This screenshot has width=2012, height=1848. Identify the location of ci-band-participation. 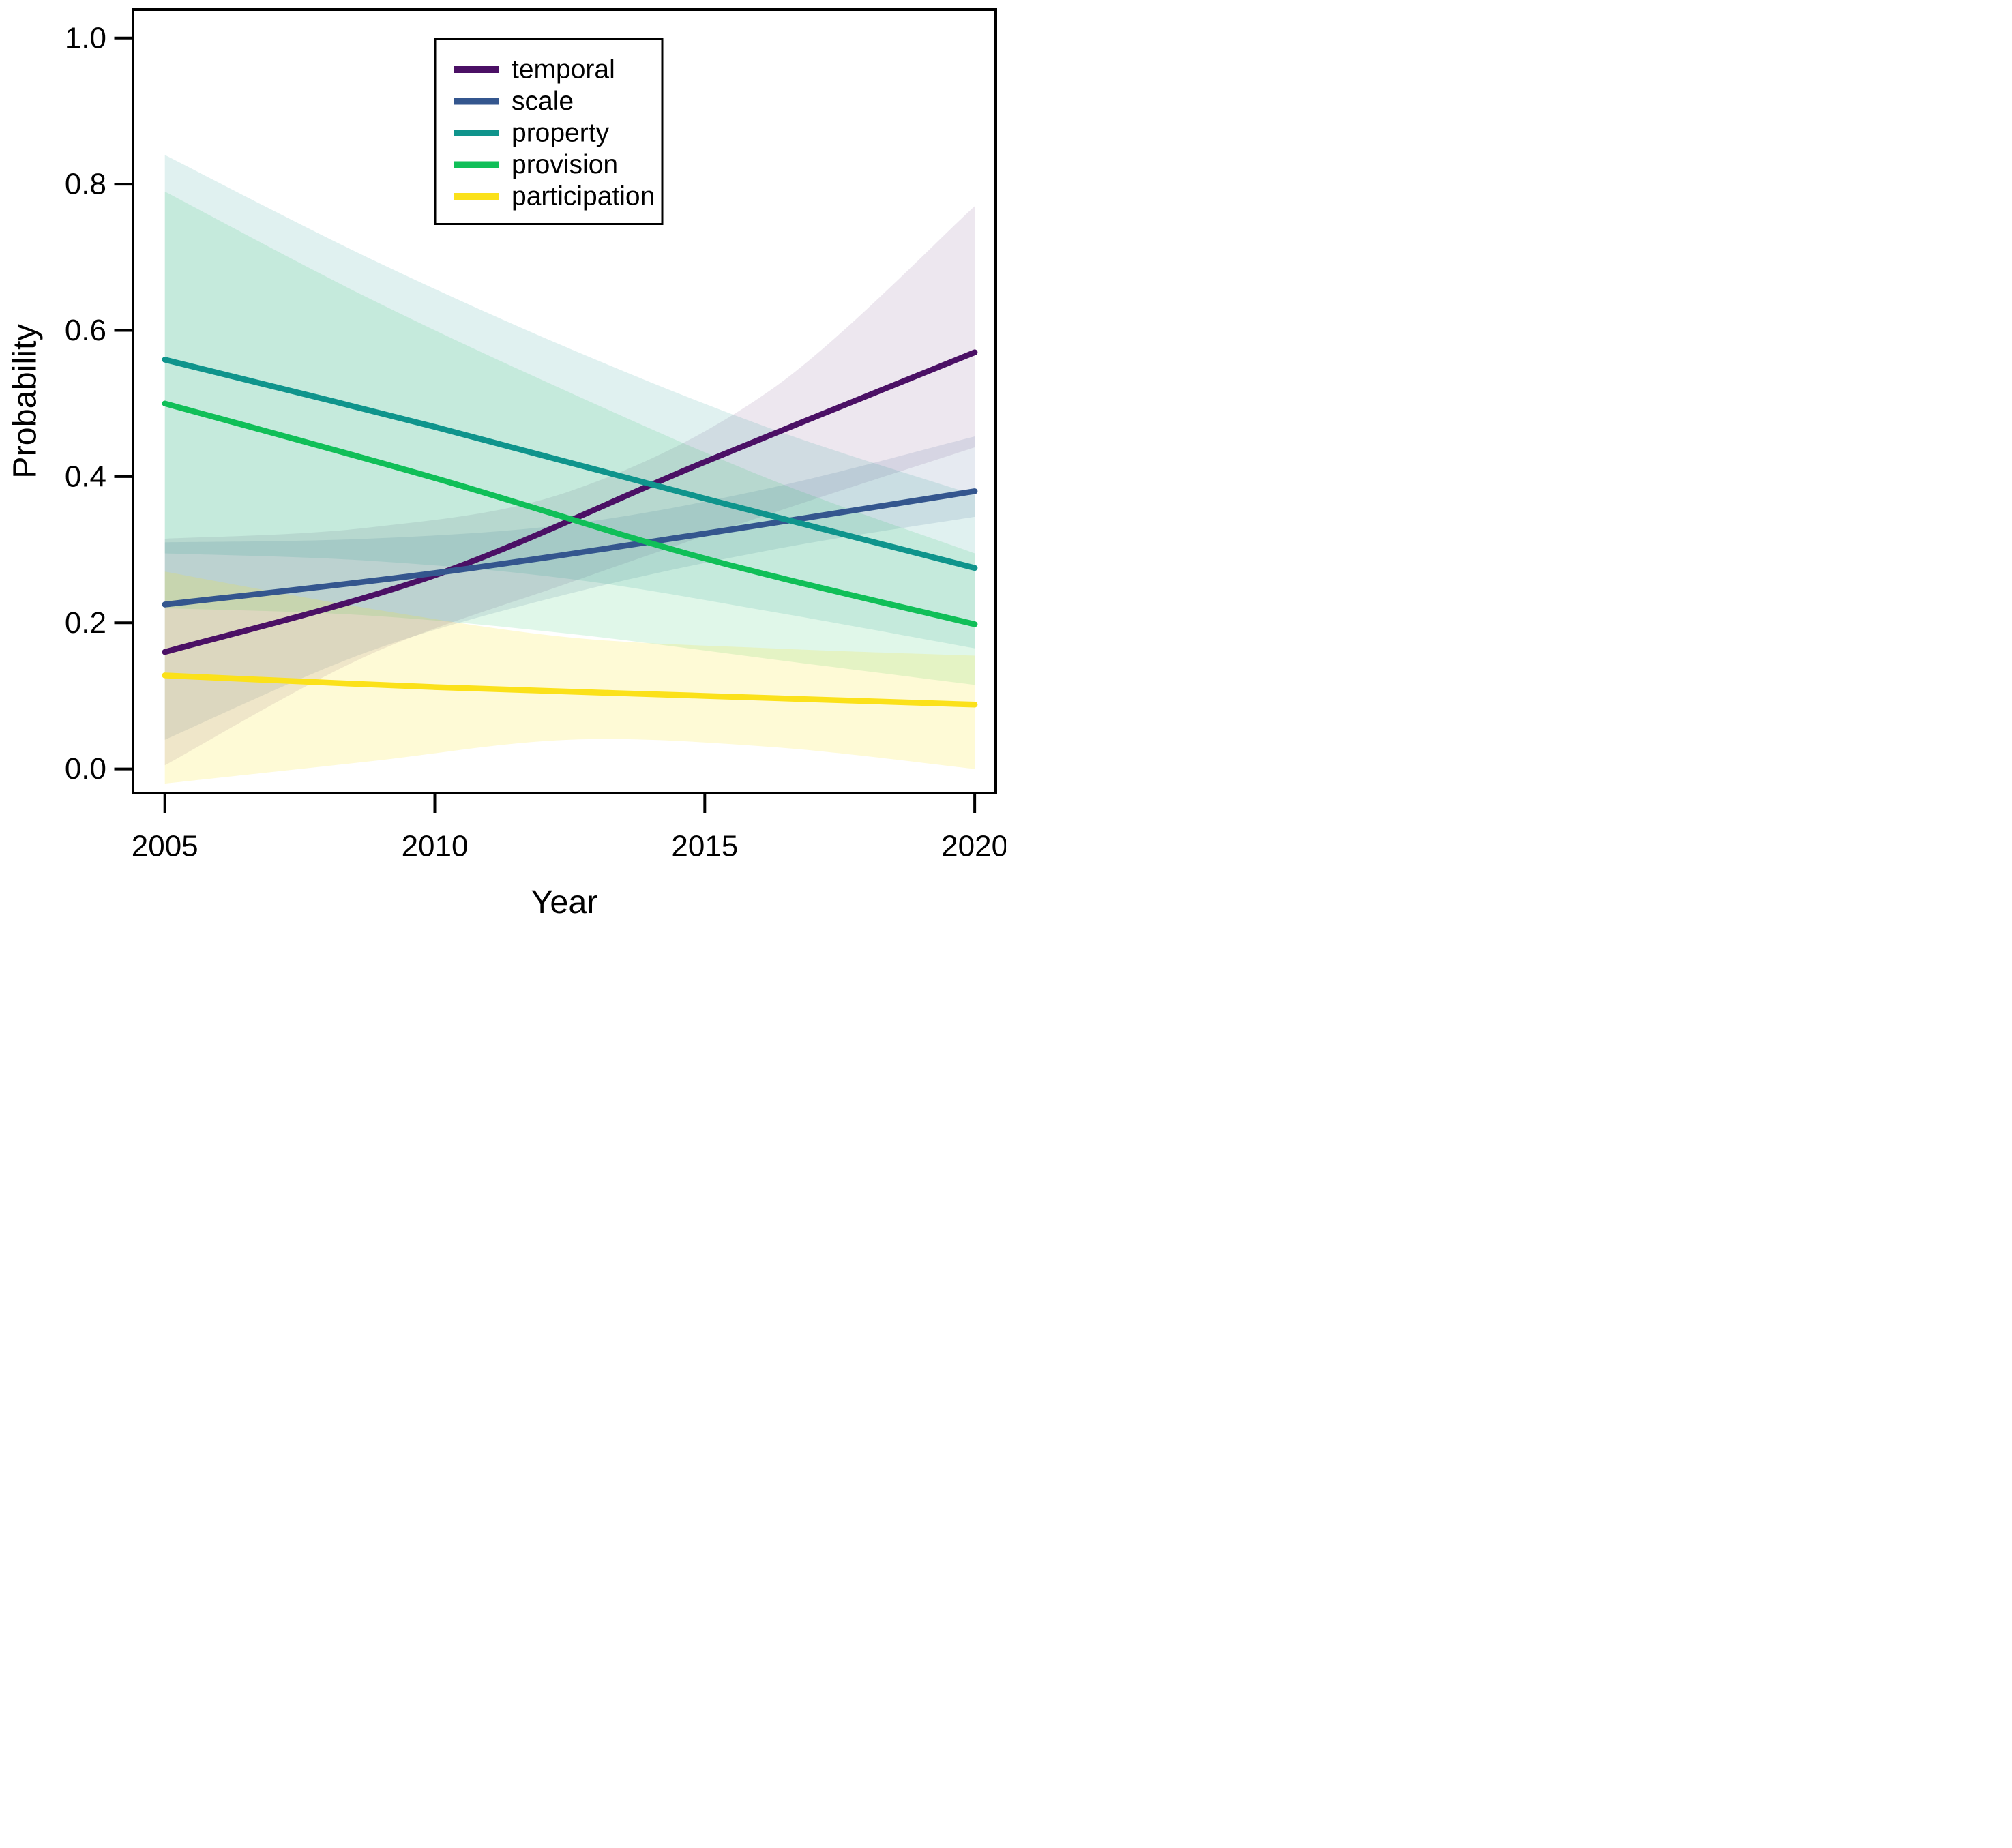
(569, 677).